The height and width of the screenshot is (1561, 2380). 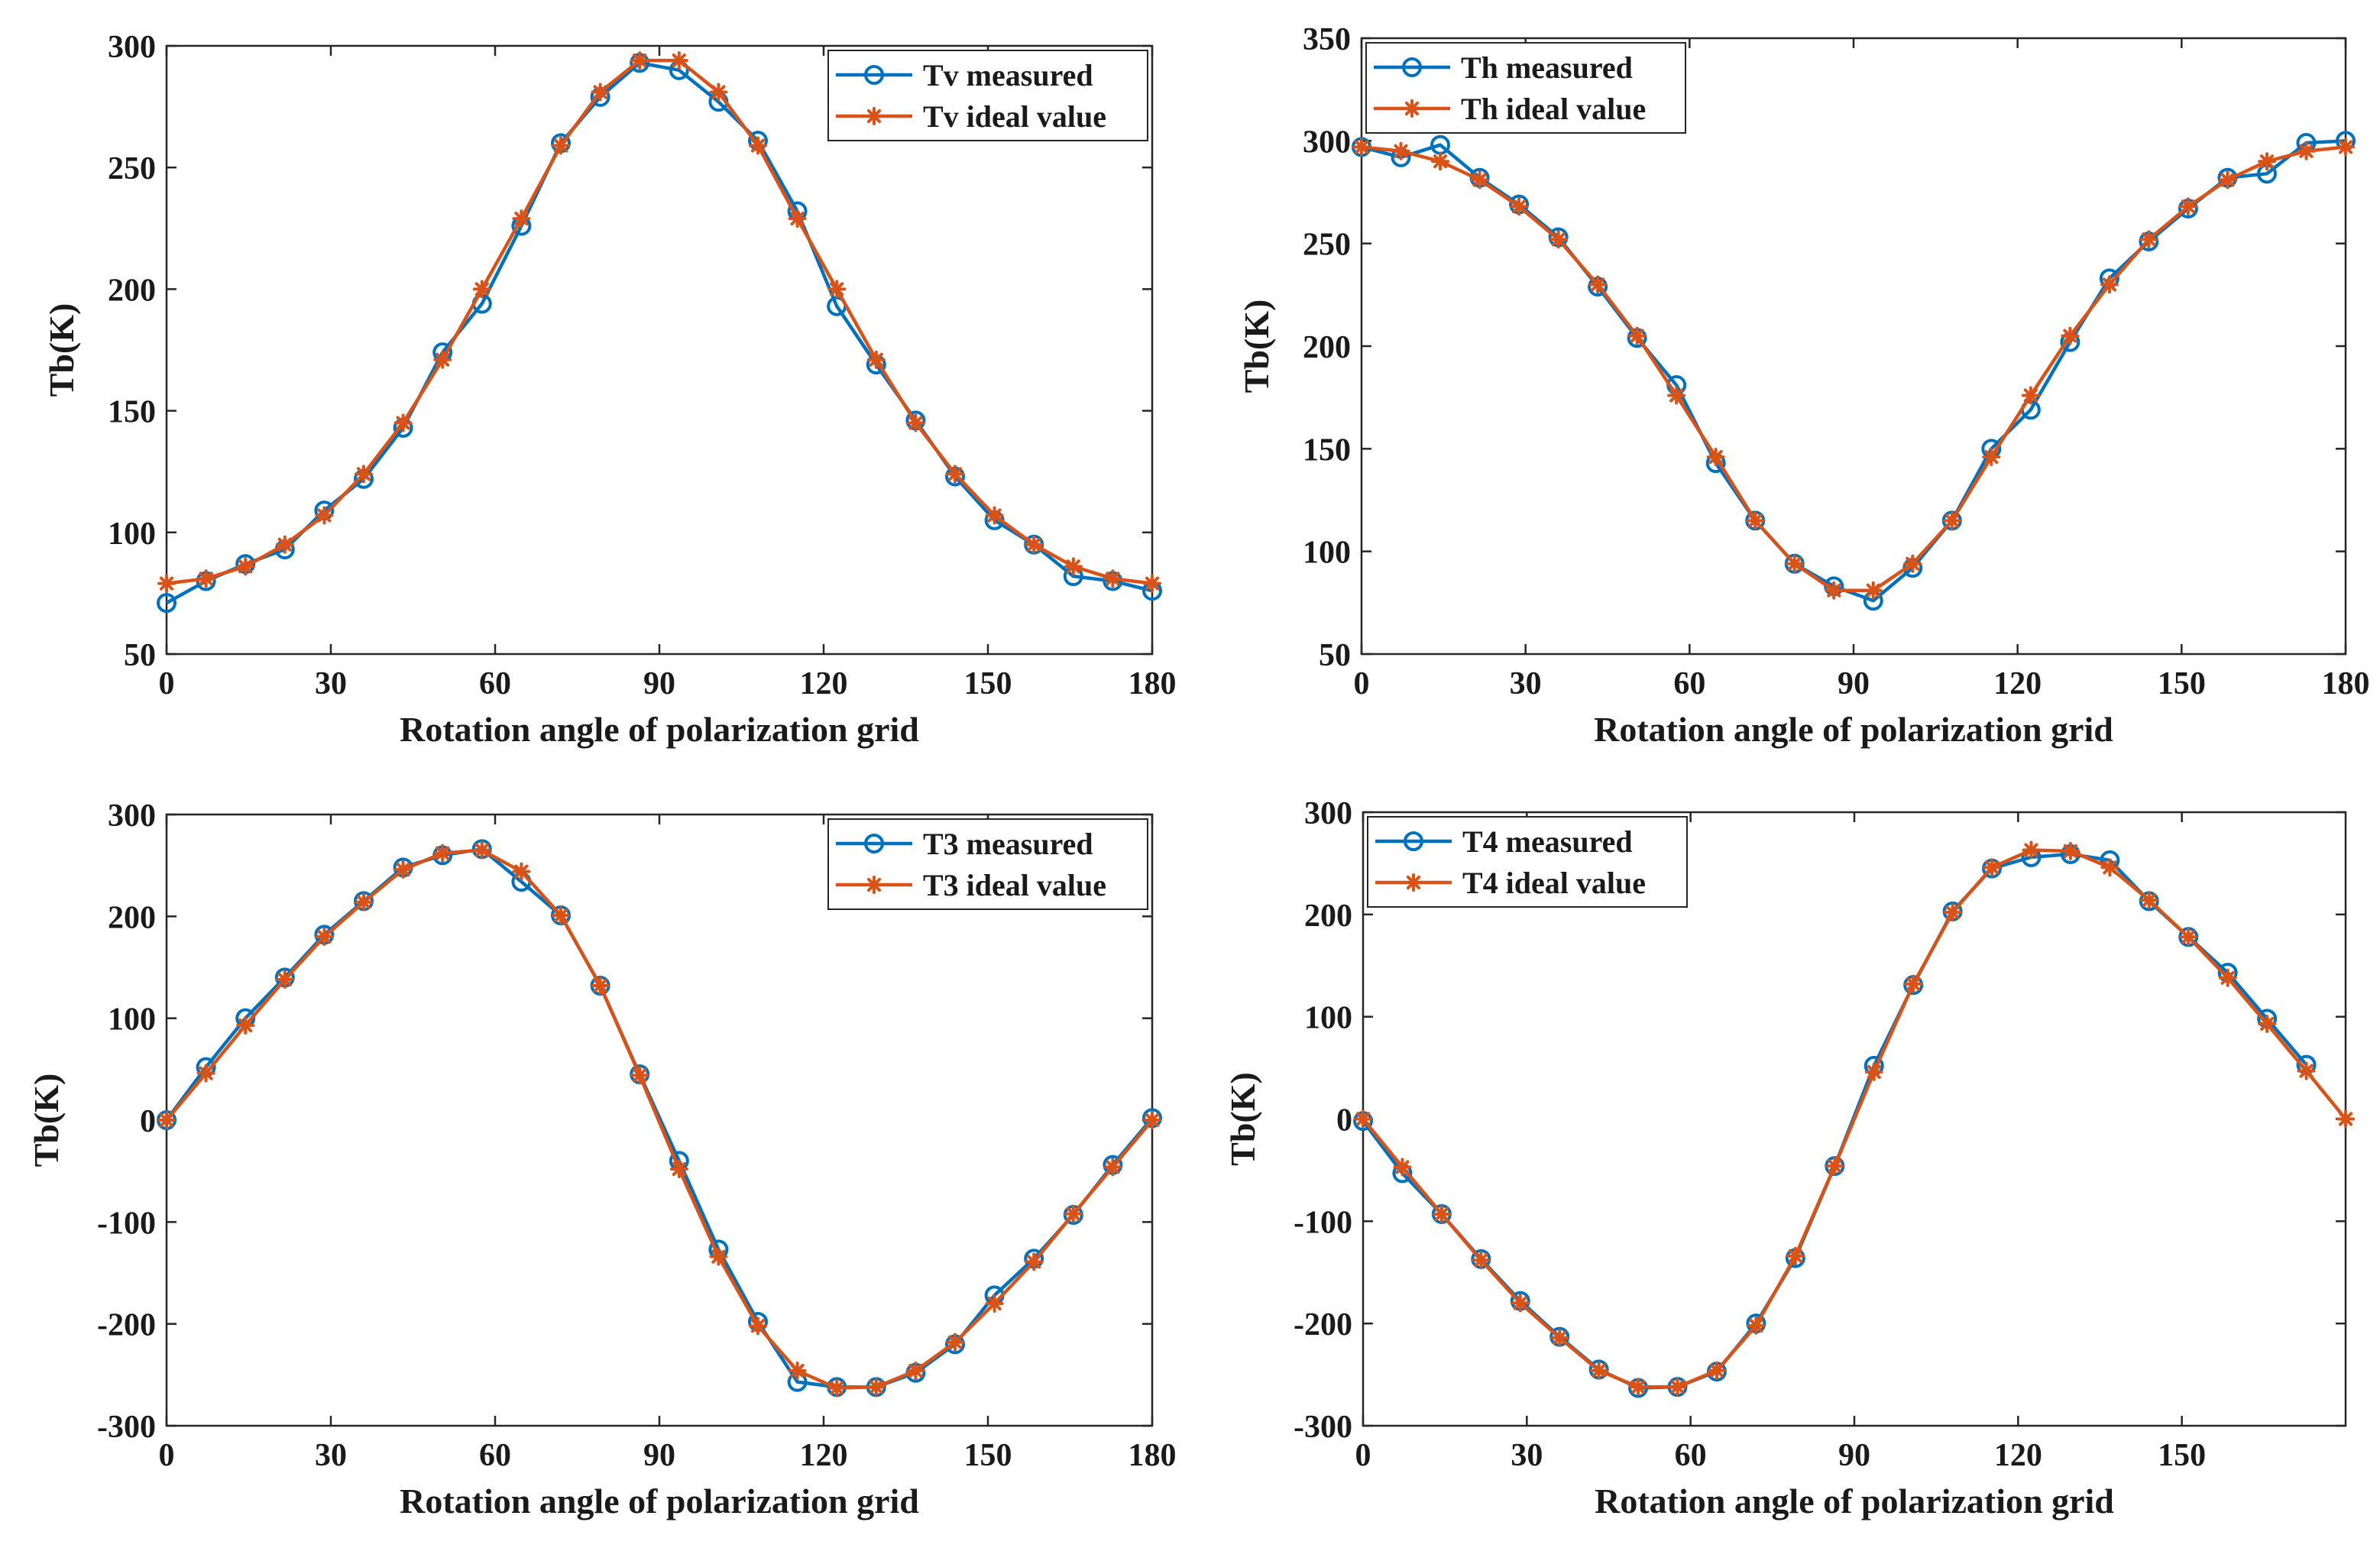 What do you see at coordinates (659, 729) in the screenshot?
I see `x-axis-label: Rotation angle of polarization grid` at bounding box center [659, 729].